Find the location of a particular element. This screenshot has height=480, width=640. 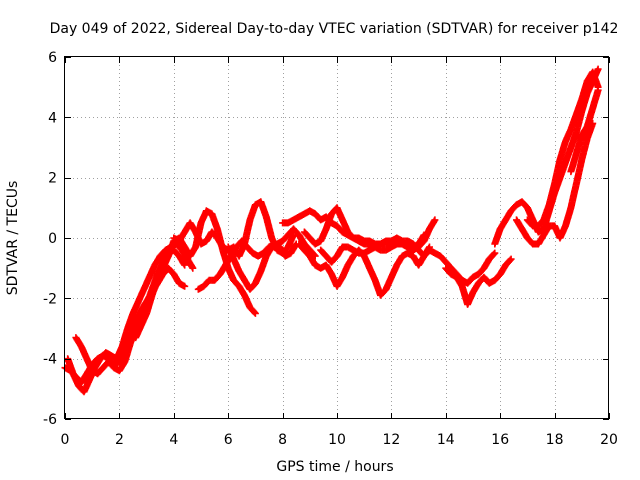

x-tick-label: 8 is located at coordinates (282, 440).